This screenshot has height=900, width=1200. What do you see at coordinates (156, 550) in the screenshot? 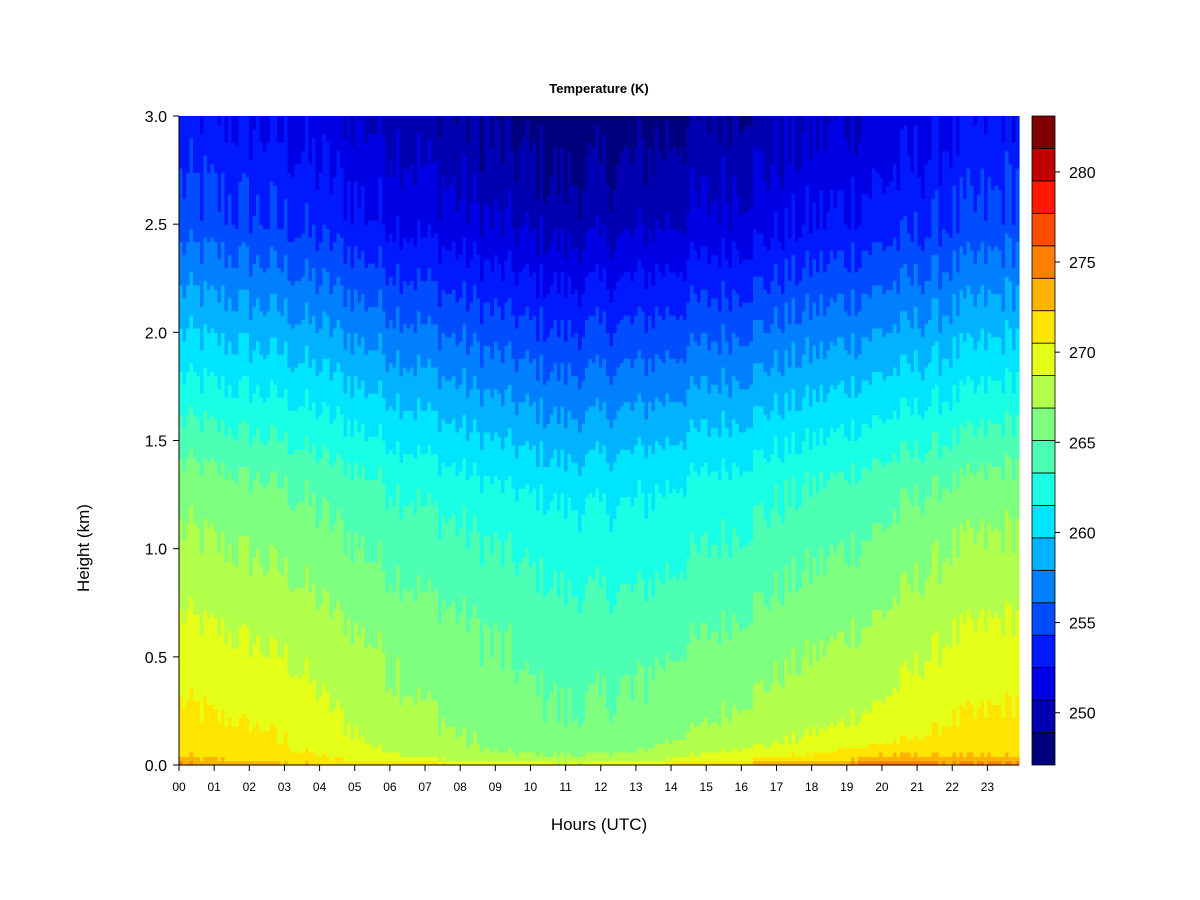
I see `y-tick-label: 1.0` at bounding box center [156, 550].